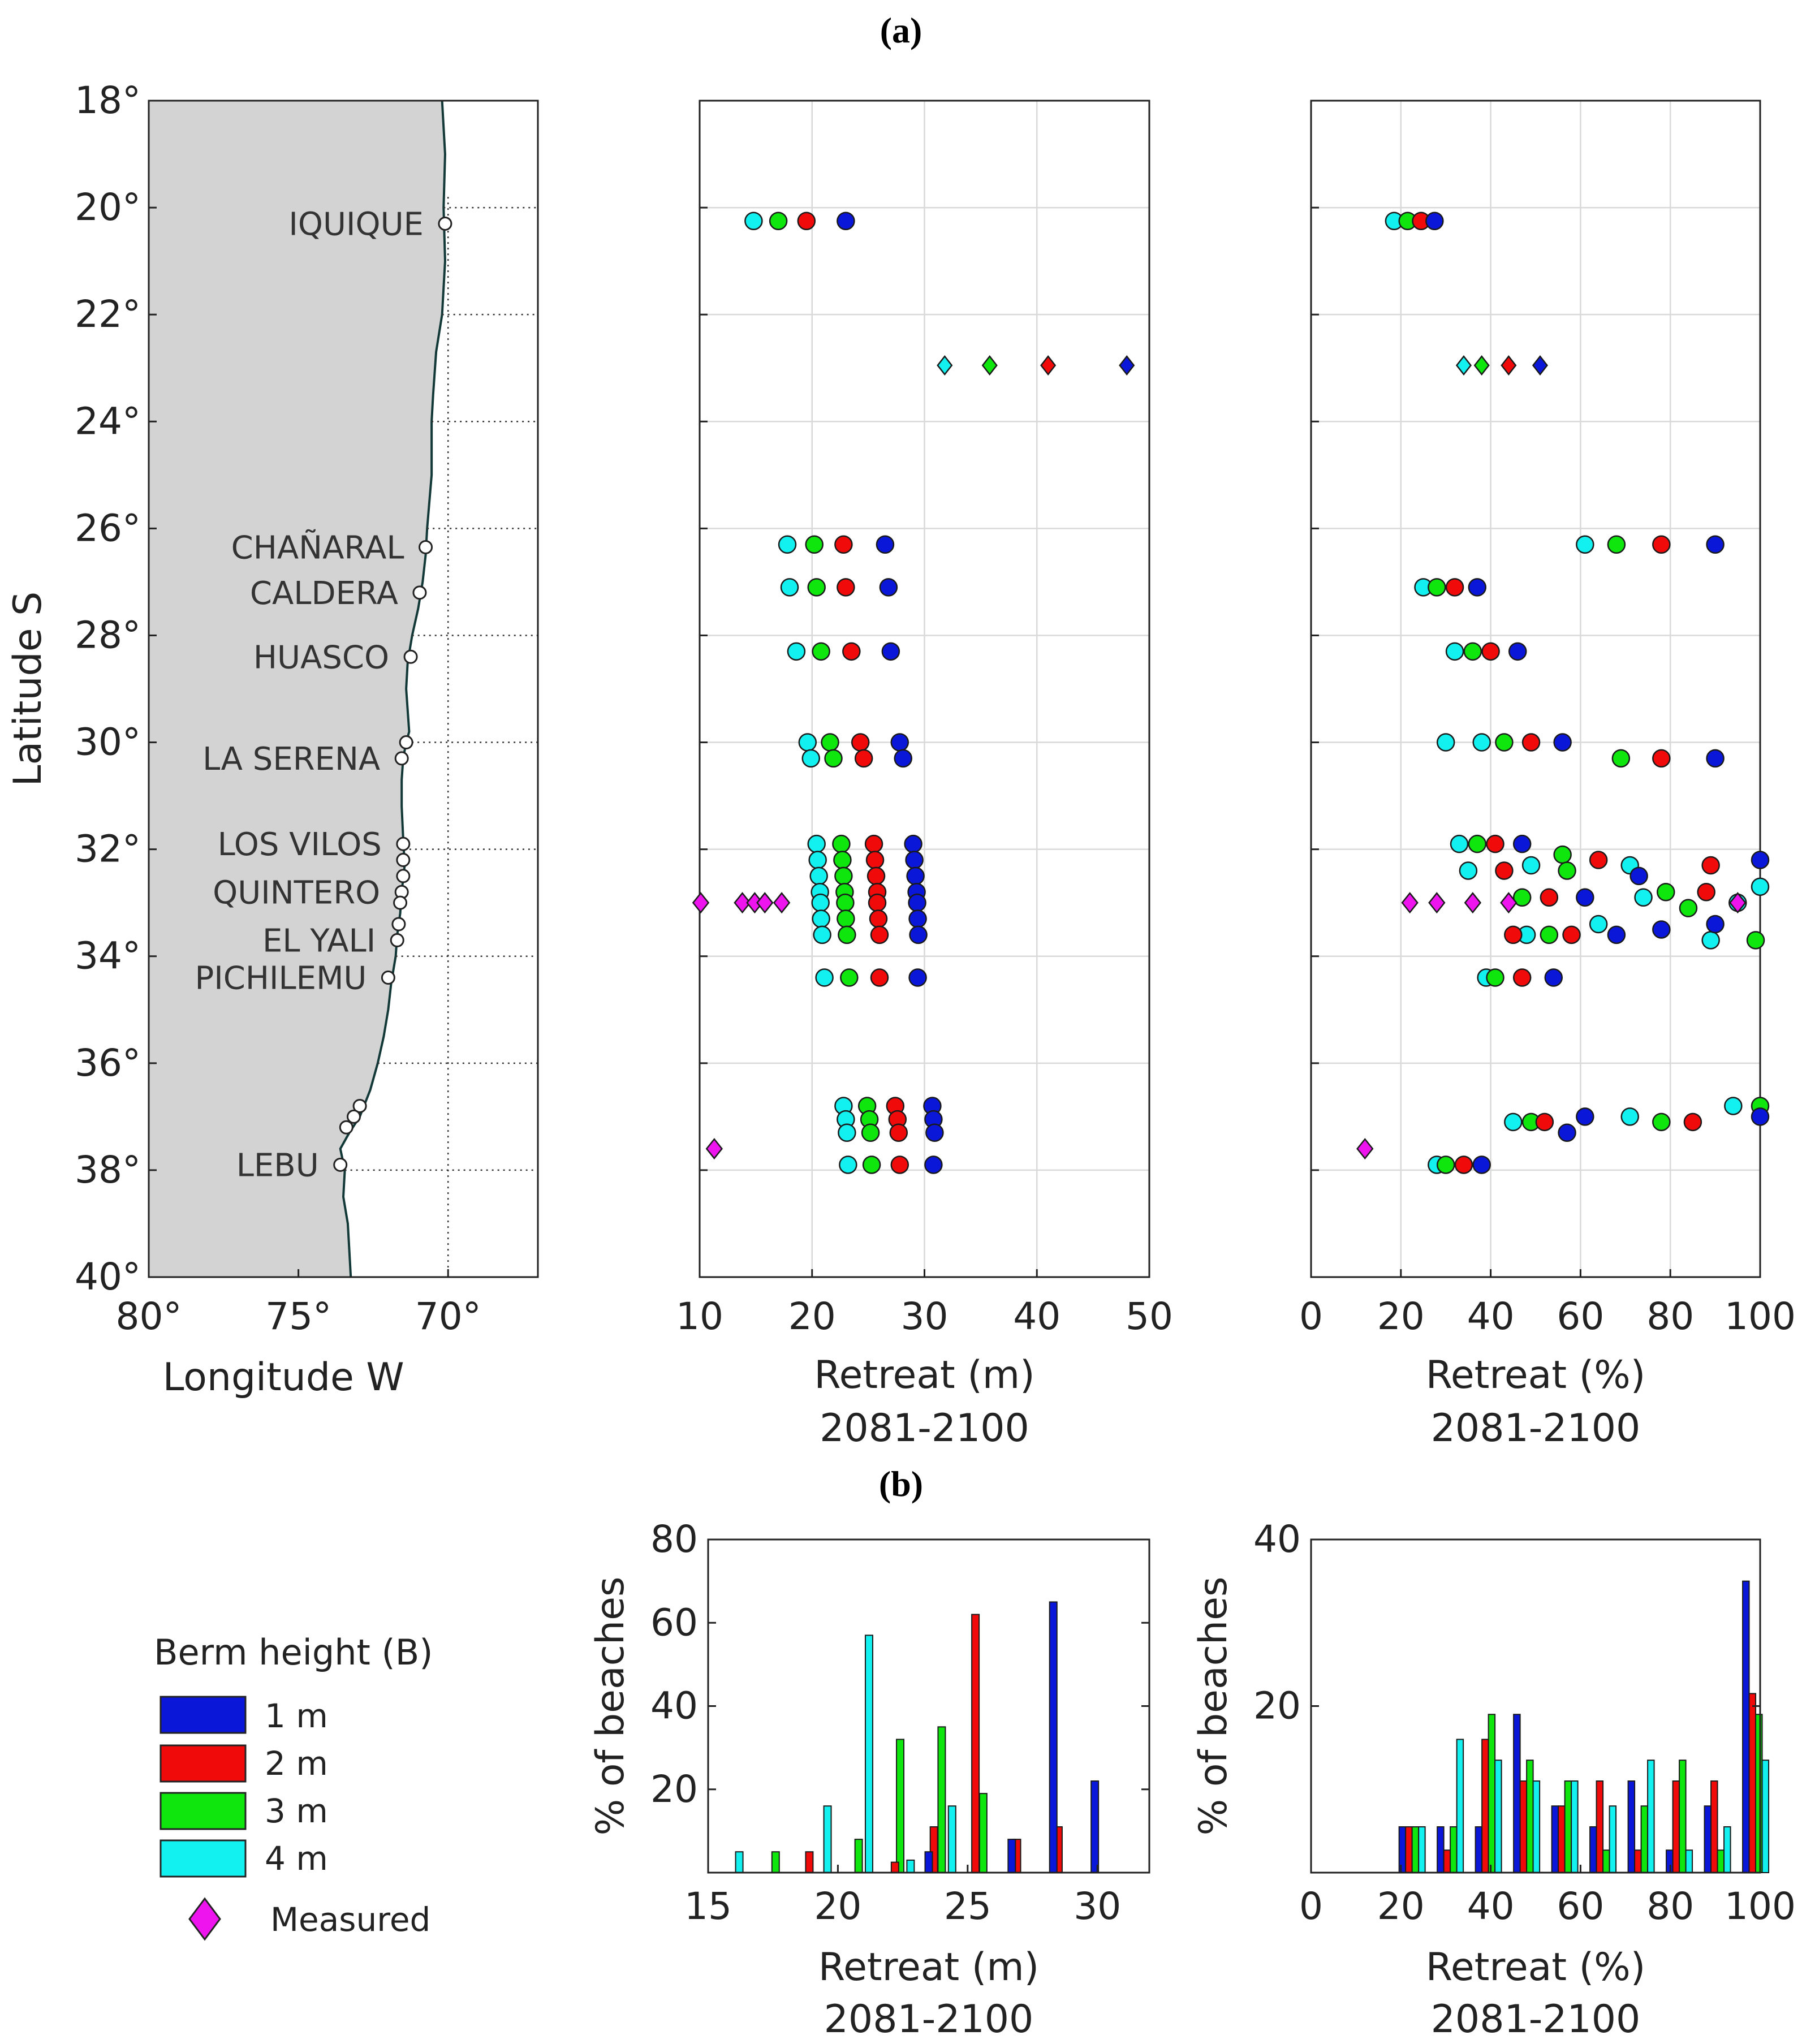 The height and width of the screenshot is (2044, 1802). I want to click on ylabel: % of beaches, so click(610, 1706).